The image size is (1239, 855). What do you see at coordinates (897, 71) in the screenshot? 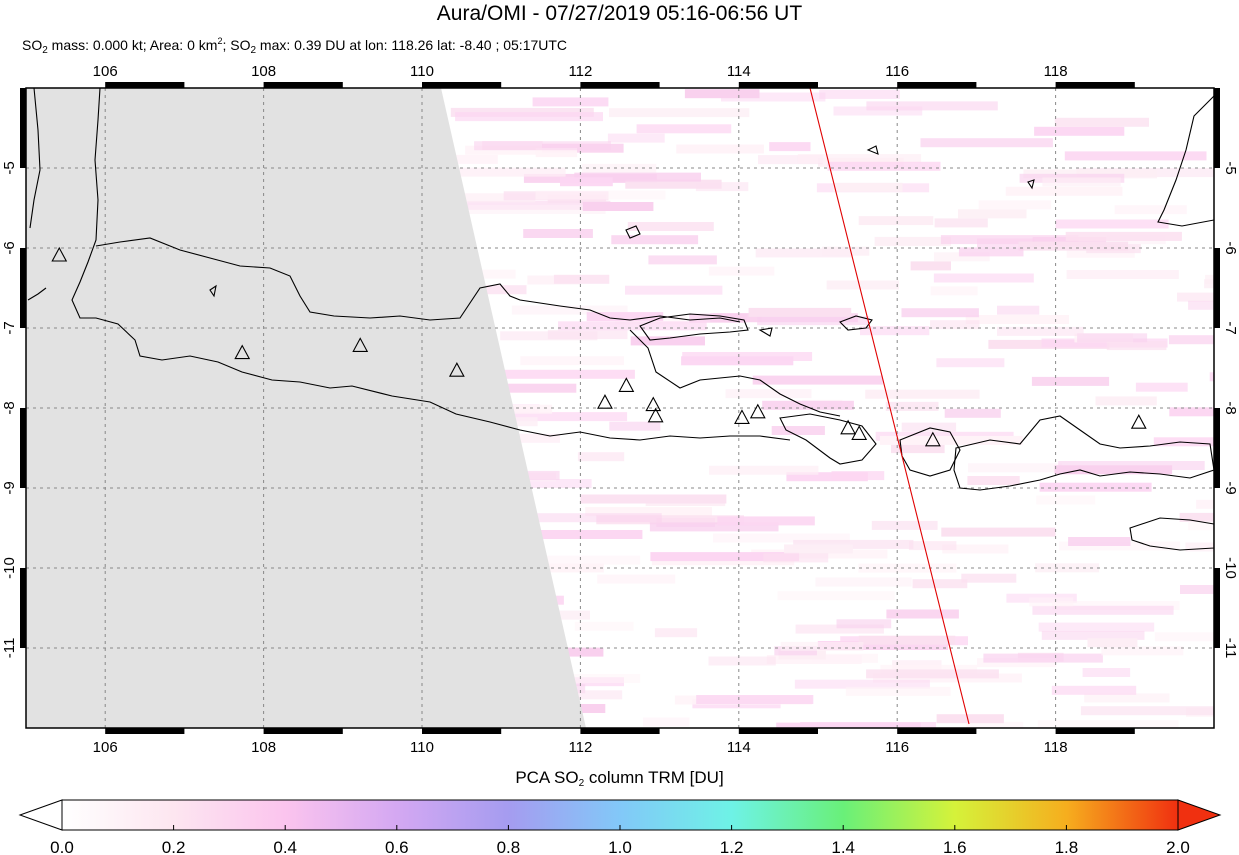
I see `lon-tick-label: 116` at bounding box center [897, 71].